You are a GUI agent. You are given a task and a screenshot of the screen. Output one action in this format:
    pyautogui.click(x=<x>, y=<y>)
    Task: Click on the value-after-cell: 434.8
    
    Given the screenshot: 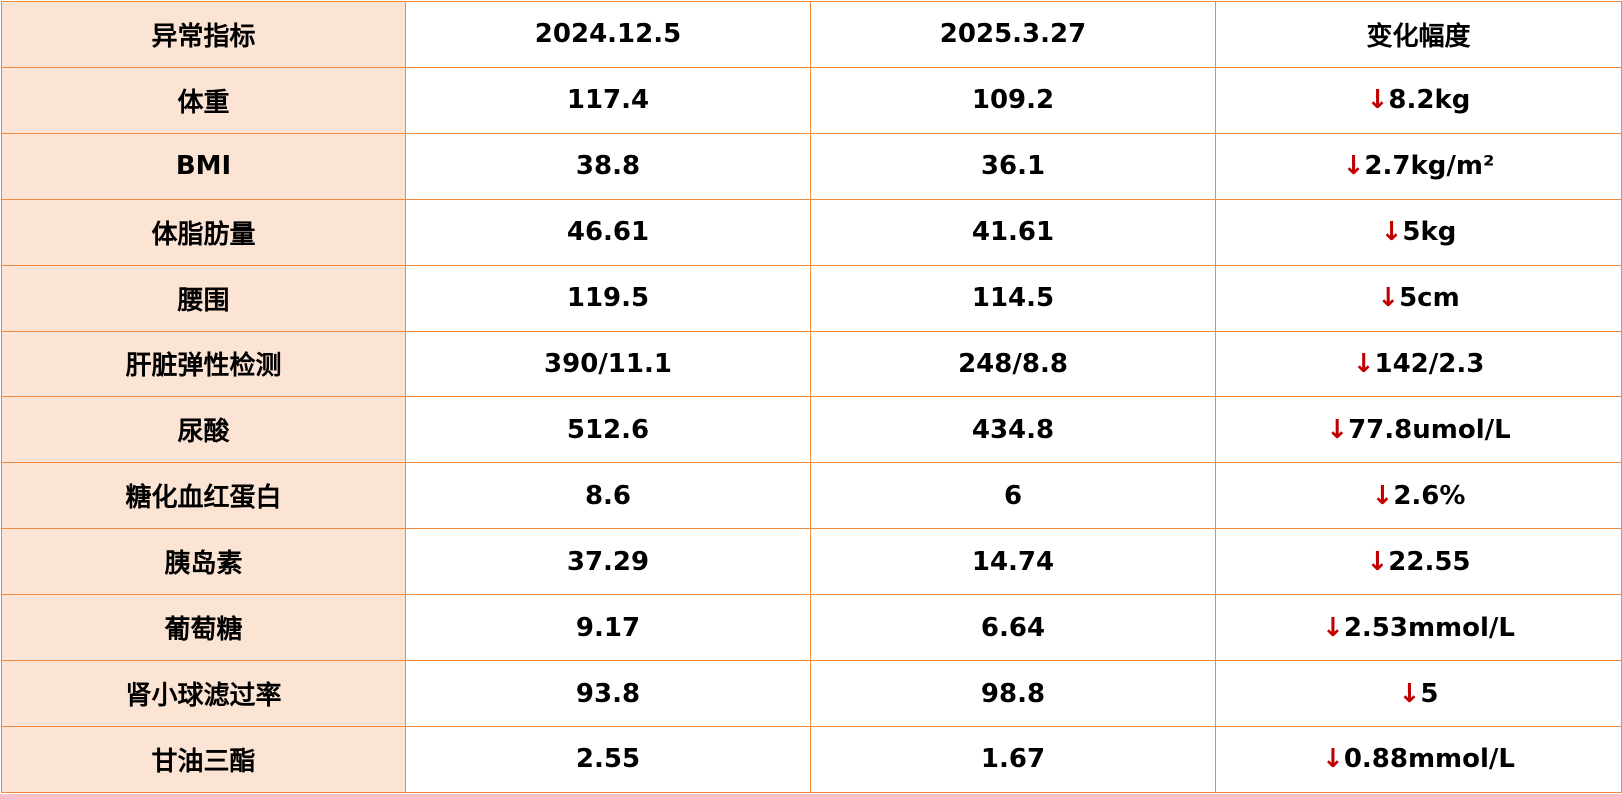 What is the action you would take?
    pyautogui.click(x=1013, y=430)
    